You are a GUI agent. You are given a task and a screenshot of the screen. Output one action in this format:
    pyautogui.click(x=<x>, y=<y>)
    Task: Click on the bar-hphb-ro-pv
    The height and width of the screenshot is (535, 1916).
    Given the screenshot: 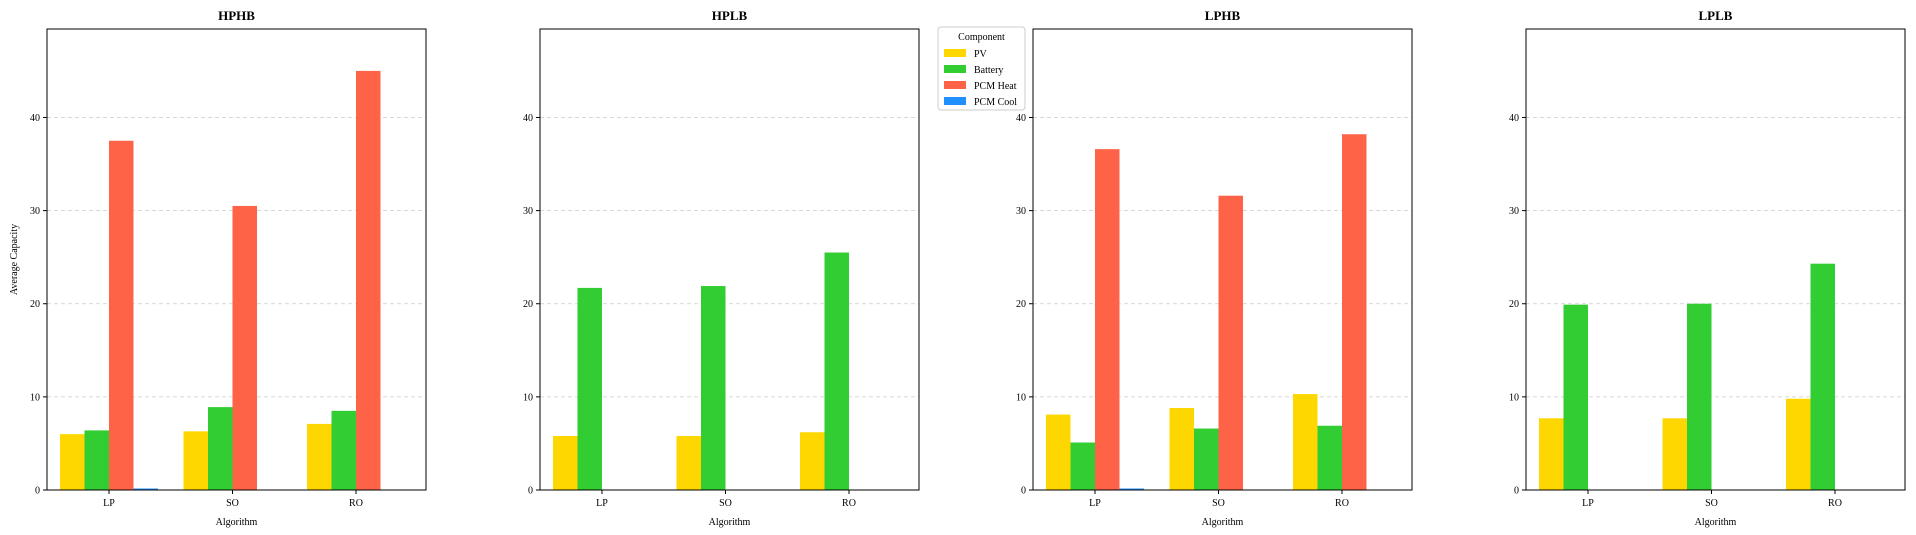 What is the action you would take?
    pyautogui.click(x=319, y=456)
    